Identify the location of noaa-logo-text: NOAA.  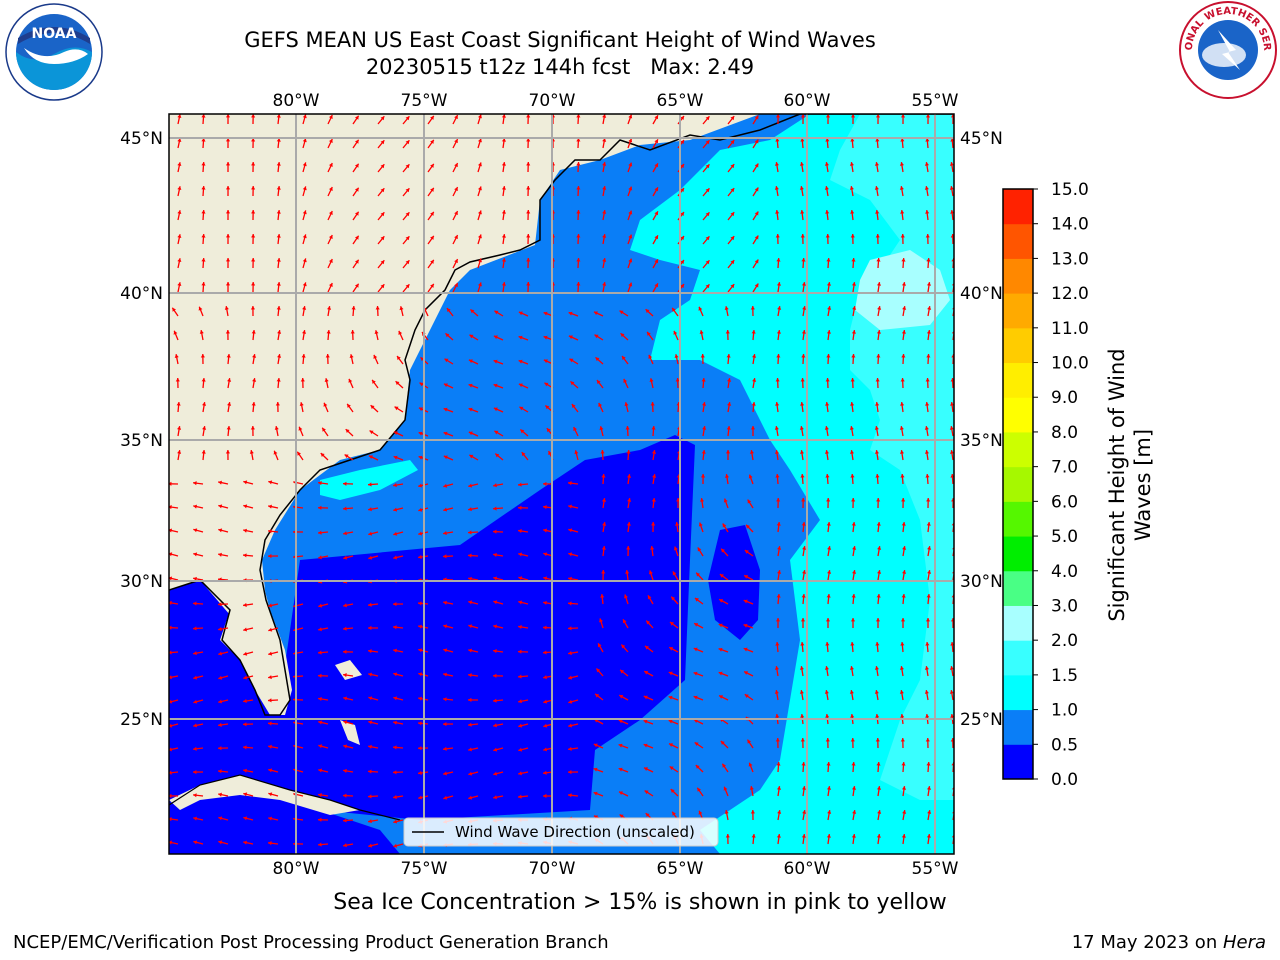
(54, 34).